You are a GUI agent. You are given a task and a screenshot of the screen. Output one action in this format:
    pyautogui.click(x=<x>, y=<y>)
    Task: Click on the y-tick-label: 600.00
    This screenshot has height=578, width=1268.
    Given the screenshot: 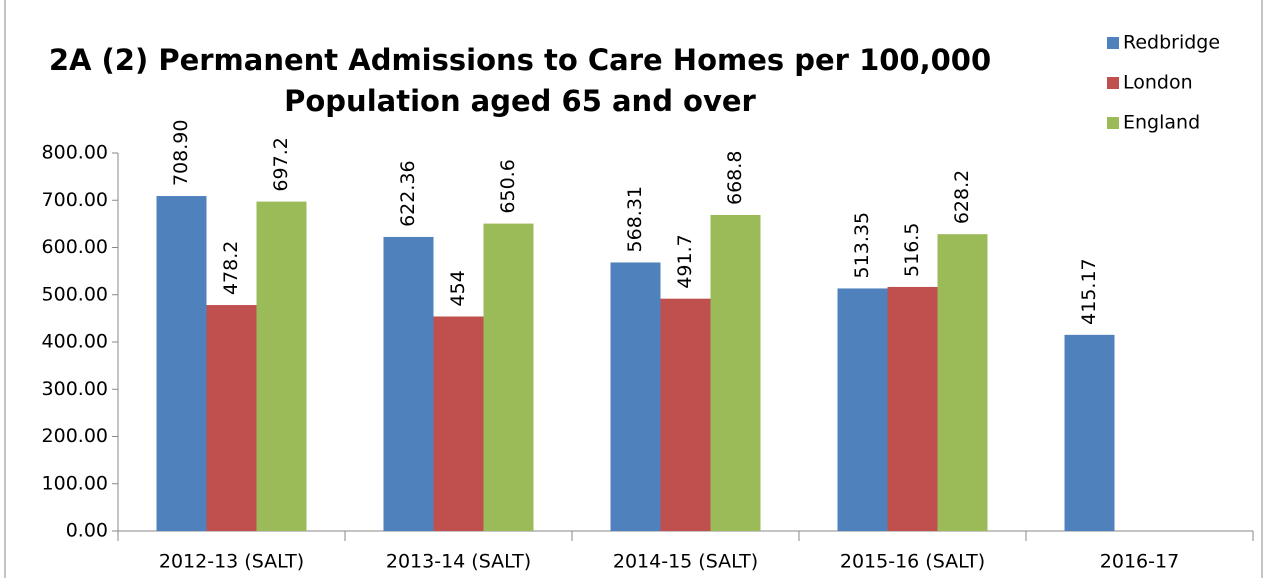 What is the action you would take?
    pyautogui.click(x=75, y=247)
    